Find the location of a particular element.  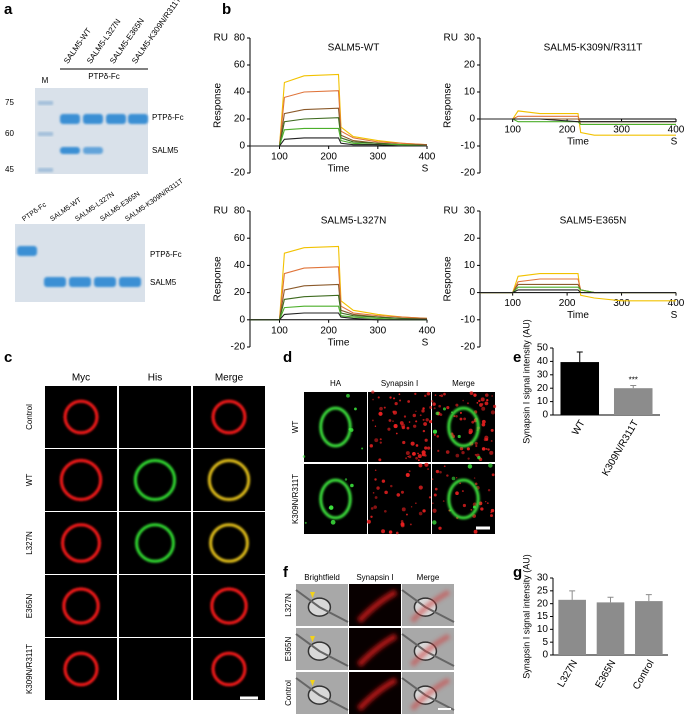

x-unit: S is located at coordinates (425, 169).